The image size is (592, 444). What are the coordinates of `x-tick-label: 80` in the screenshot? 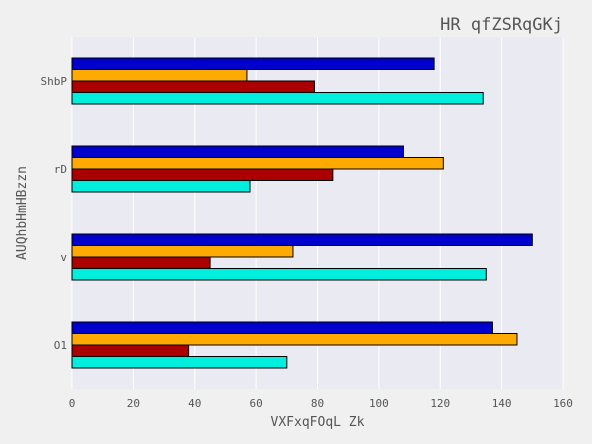 It's located at (317, 403).